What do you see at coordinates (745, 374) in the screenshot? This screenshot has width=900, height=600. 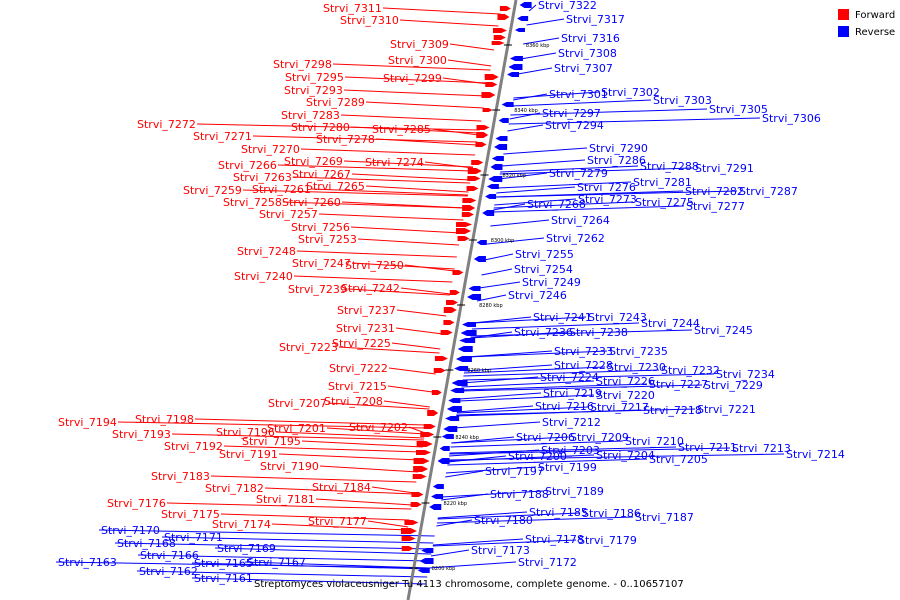 I see `gene-label: Strvi_7234` at bounding box center [745, 374].